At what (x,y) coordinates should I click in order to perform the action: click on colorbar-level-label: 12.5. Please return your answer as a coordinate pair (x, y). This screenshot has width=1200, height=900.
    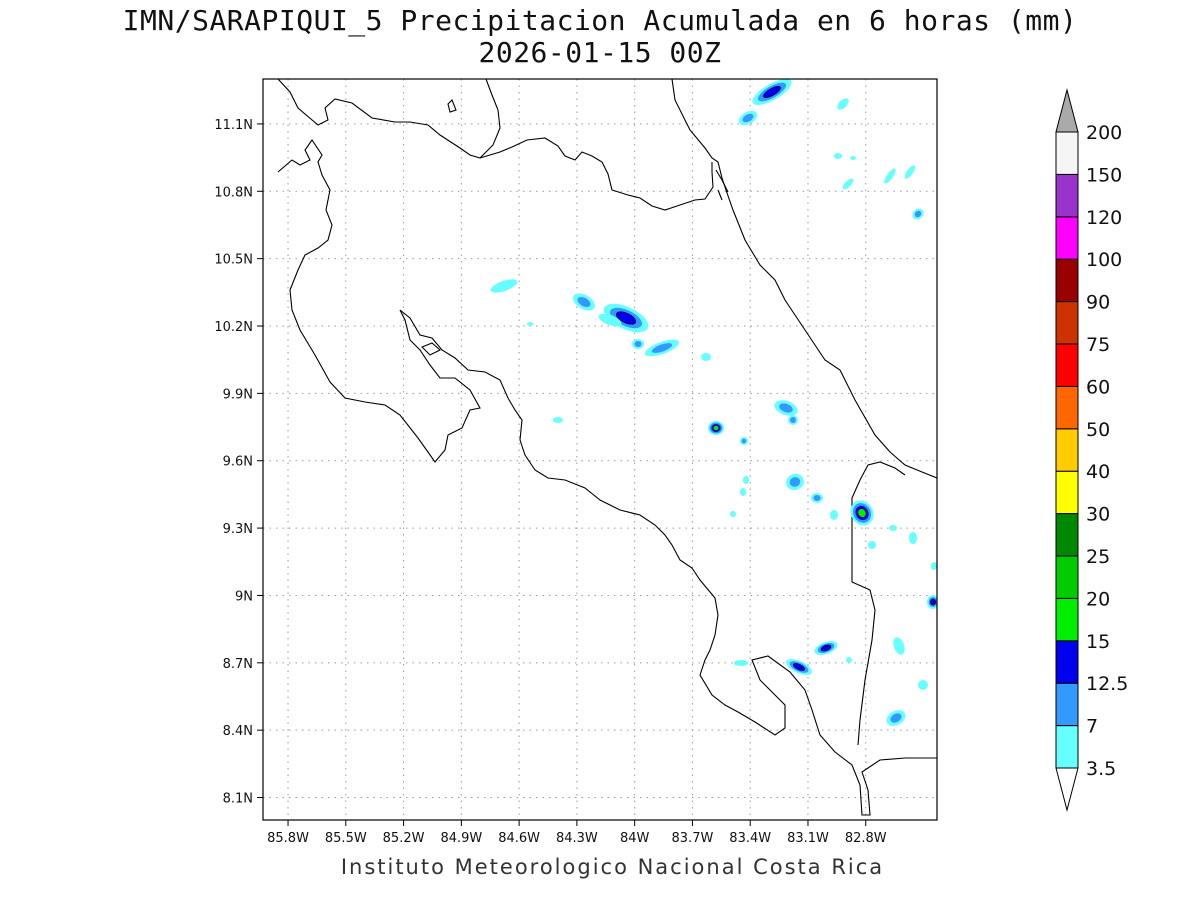
    Looking at the image, I should click on (1107, 684).